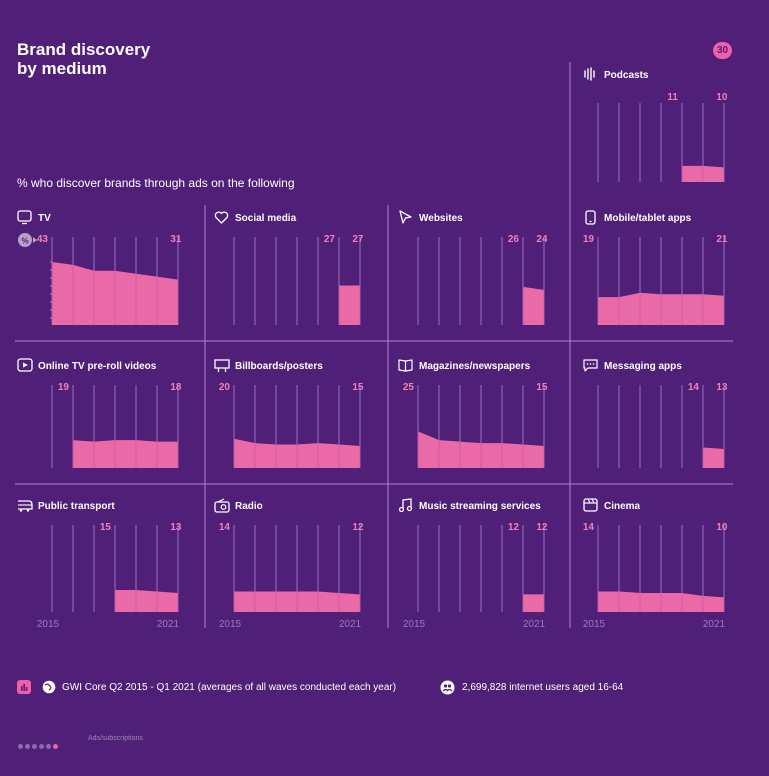 The height and width of the screenshot is (776, 769). I want to click on panel-title: Messaging apps, so click(643, 366).